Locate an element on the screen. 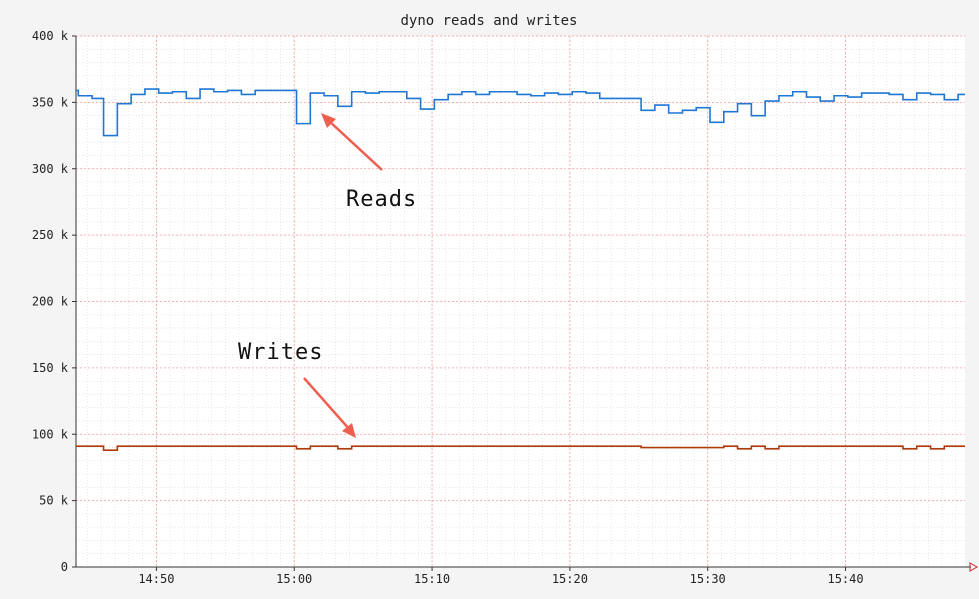 The image size is (979, 599). y-tick-label: 100 k is located at coordinates (50, 434).